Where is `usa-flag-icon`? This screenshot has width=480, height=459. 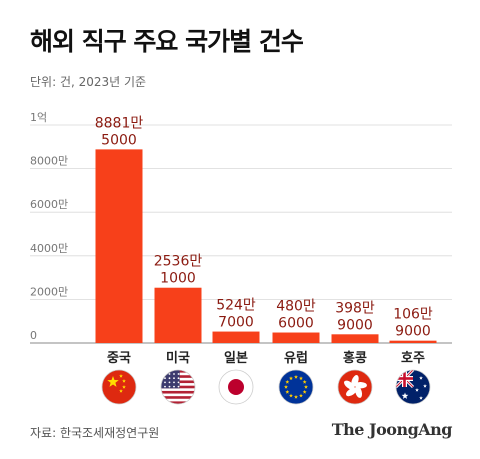
usa-flag-icon is located at coordinates (178, 387).